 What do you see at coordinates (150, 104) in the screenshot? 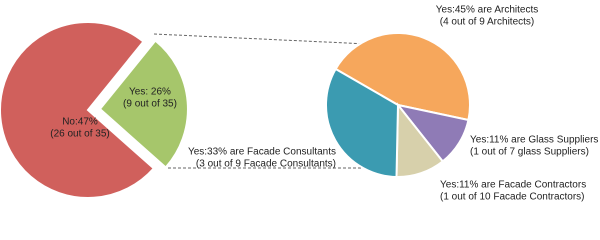
I see `slice-detail: (9 out of 35)` at bounding box center [150, 104].